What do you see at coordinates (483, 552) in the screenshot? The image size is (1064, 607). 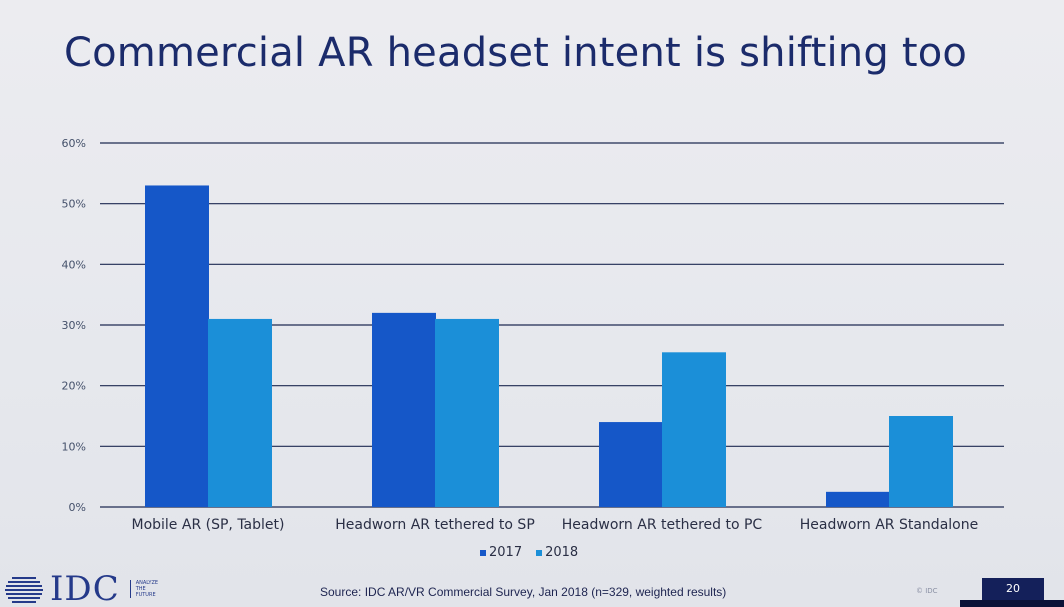 I see `legend-swatch-2017` at bounding box center [483, 552].